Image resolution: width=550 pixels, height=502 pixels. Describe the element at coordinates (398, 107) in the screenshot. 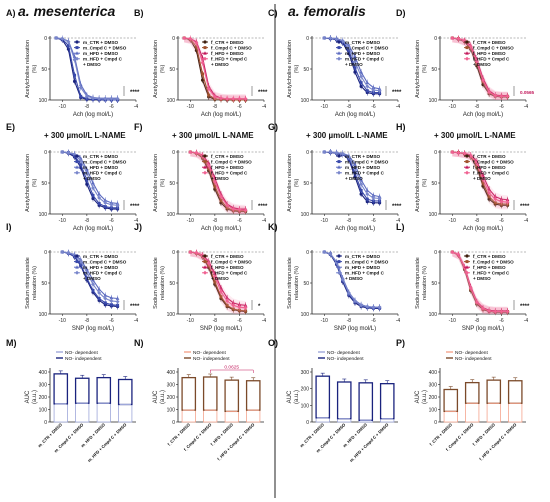

I see `x-tick-label: -4` at that location.